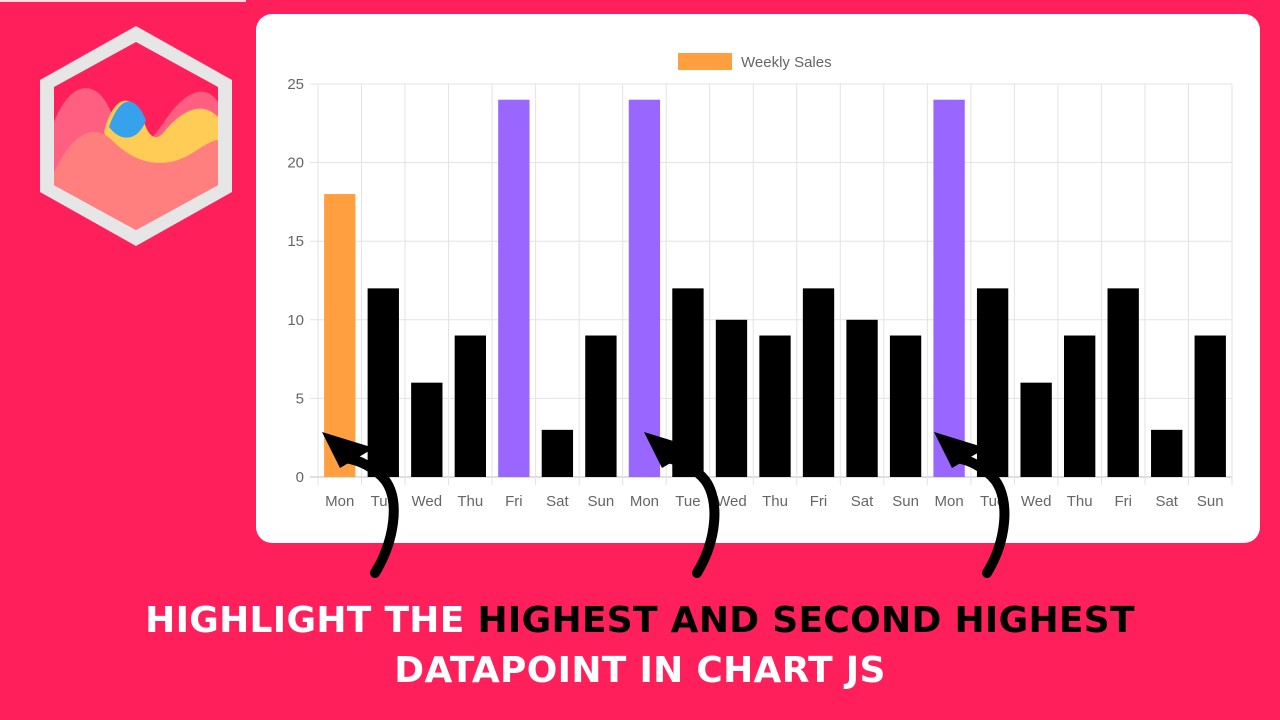  Describe the element at coordinates (300, 398) in the screenshot. I see `y-tick-label: 5` at that location.